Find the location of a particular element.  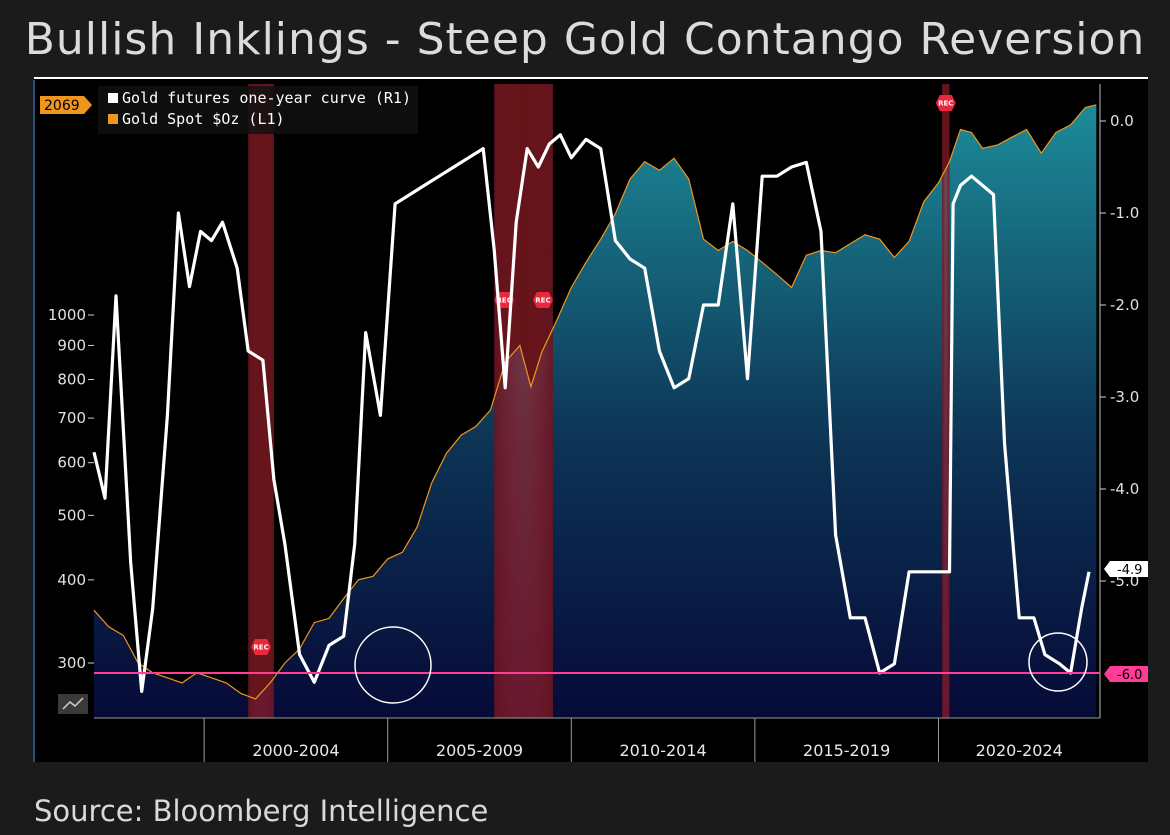

legend-swatch-curve is located at coordinates (113, 98).